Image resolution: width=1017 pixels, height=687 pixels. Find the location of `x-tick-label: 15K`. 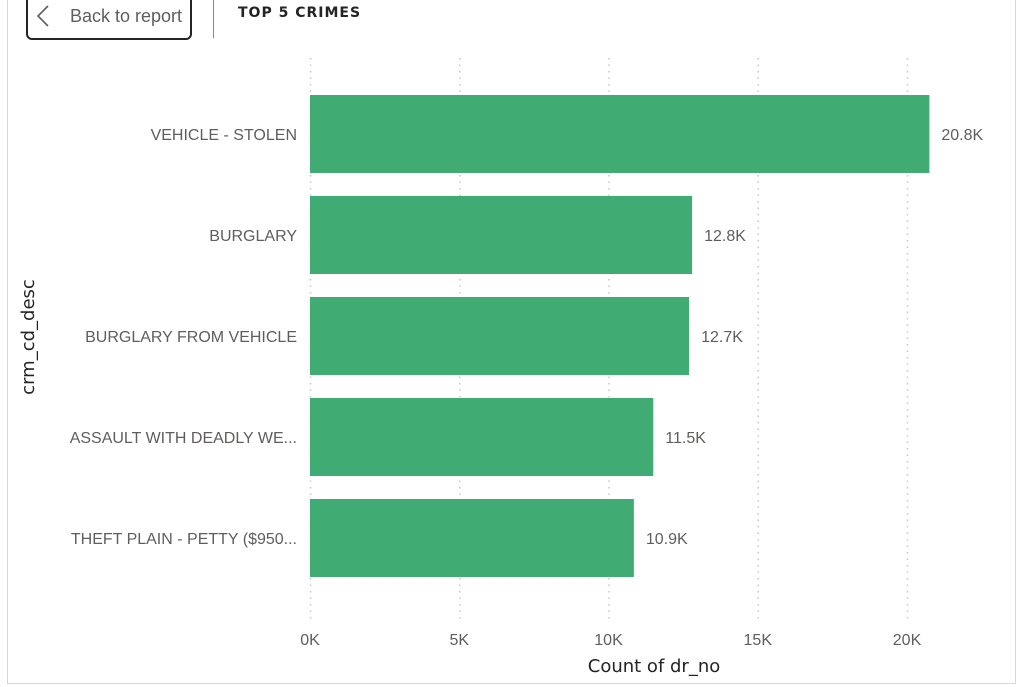

x-tick-label: 15K is located at coordinates (758, 640).